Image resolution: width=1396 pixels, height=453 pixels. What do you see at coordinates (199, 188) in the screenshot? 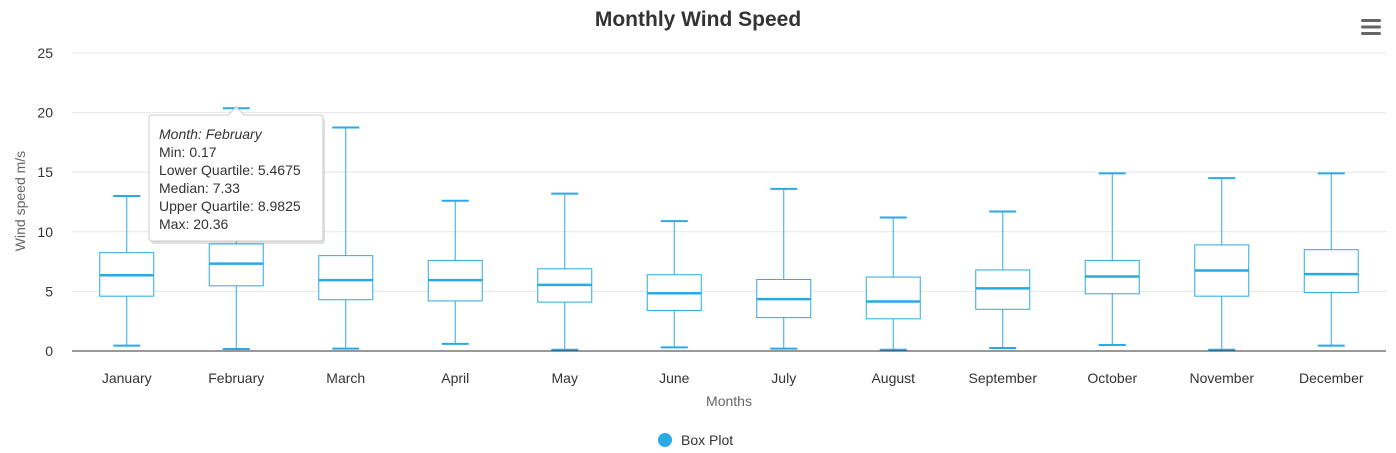
I see `tooltip-line: Median: 7.33` at bounding box center [199, 188].